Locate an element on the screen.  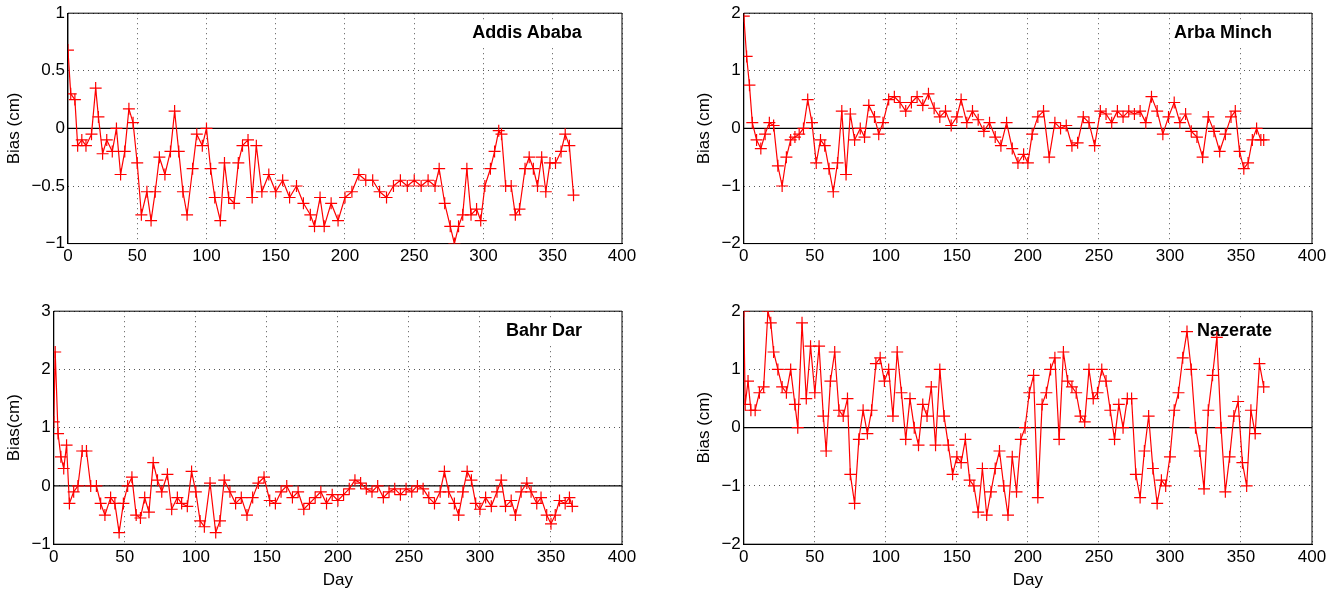
text: Addis Ababa is located at coordinates (527, 32).